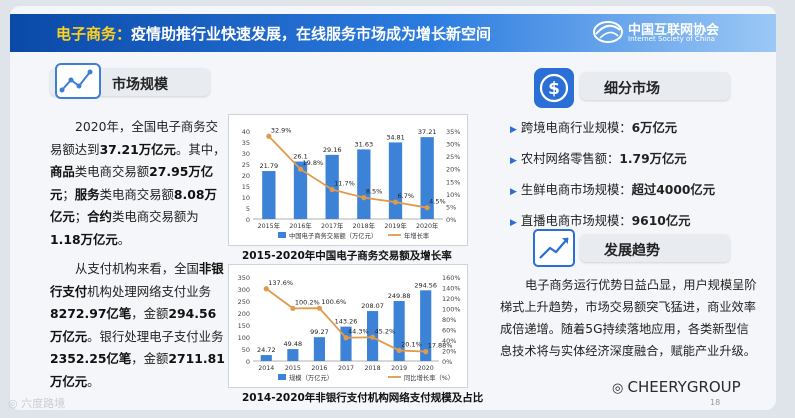 The image size is (795, 418). I want to click on x-tick-label: 2020年, so click(427, 225).